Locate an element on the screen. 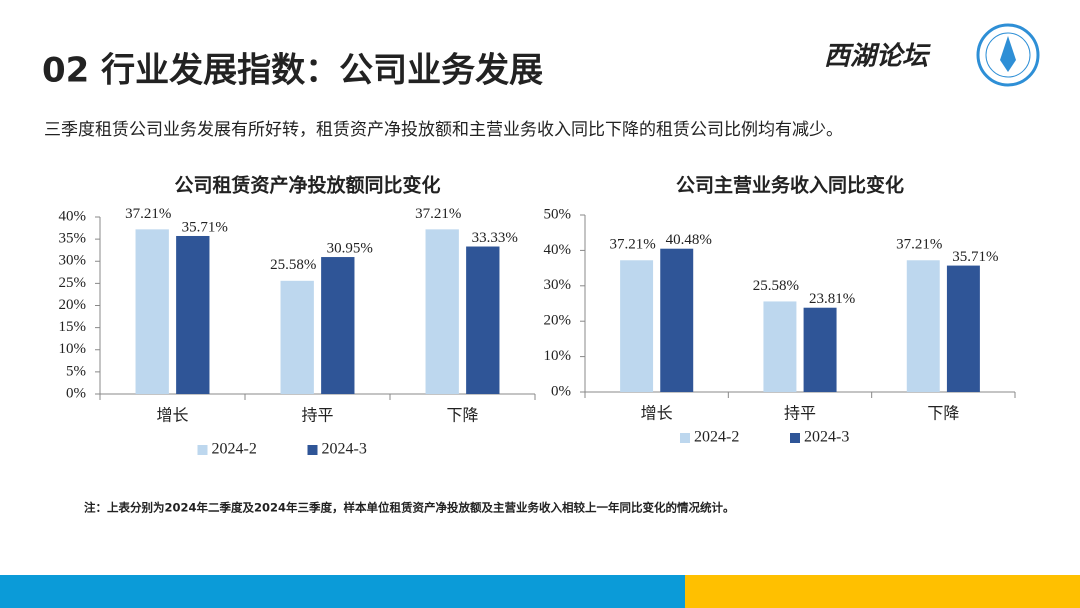 The height and width of the screenshot is (608, 1080). y-tick-label: 15% is located at coordinates (73, 327).